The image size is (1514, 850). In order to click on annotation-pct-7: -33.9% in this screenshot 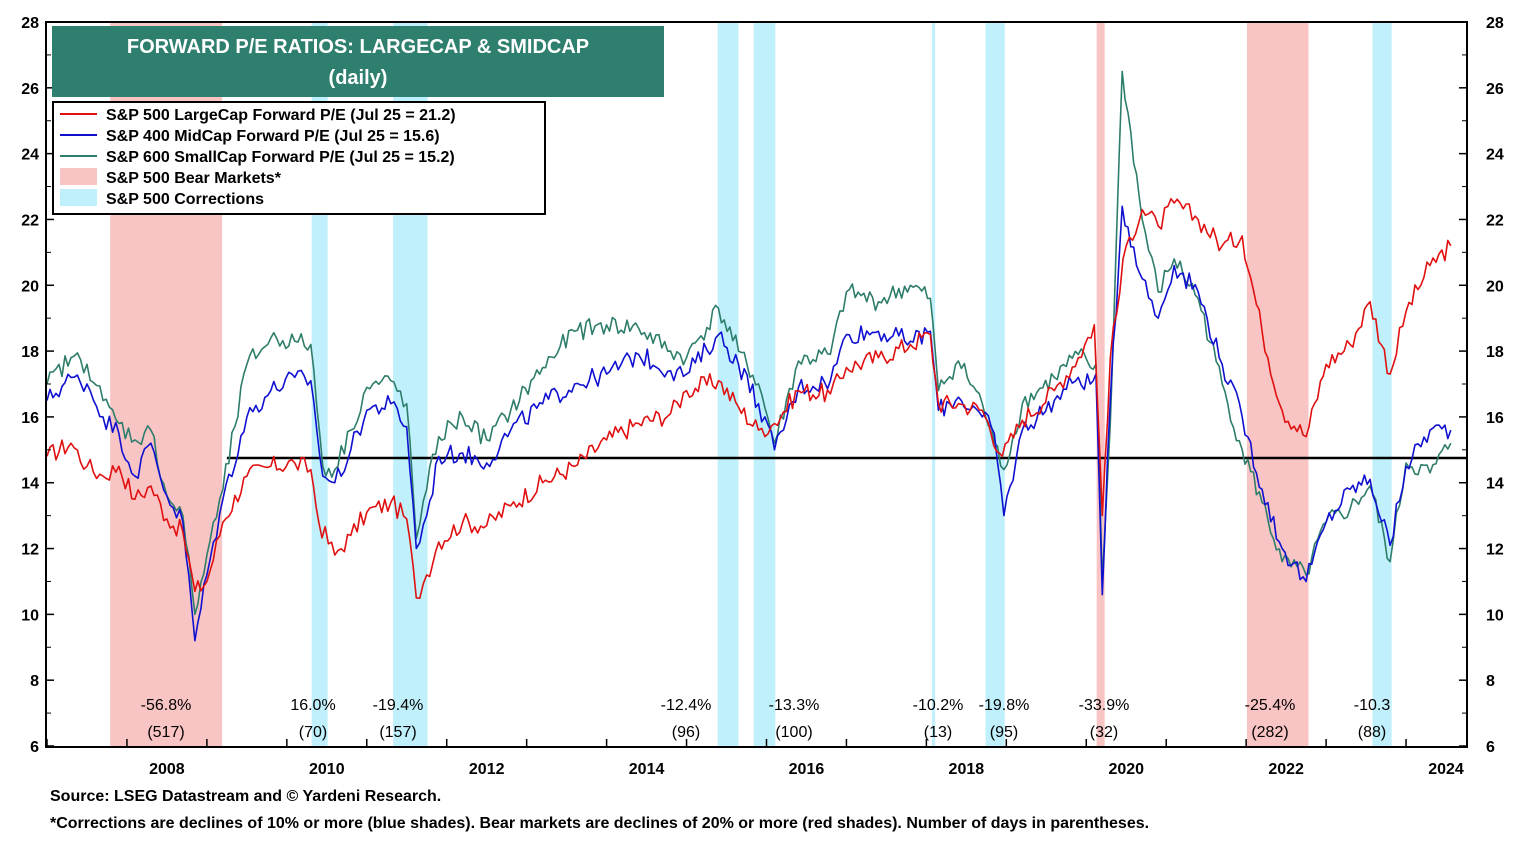, I will do `click(1104, 705)`.